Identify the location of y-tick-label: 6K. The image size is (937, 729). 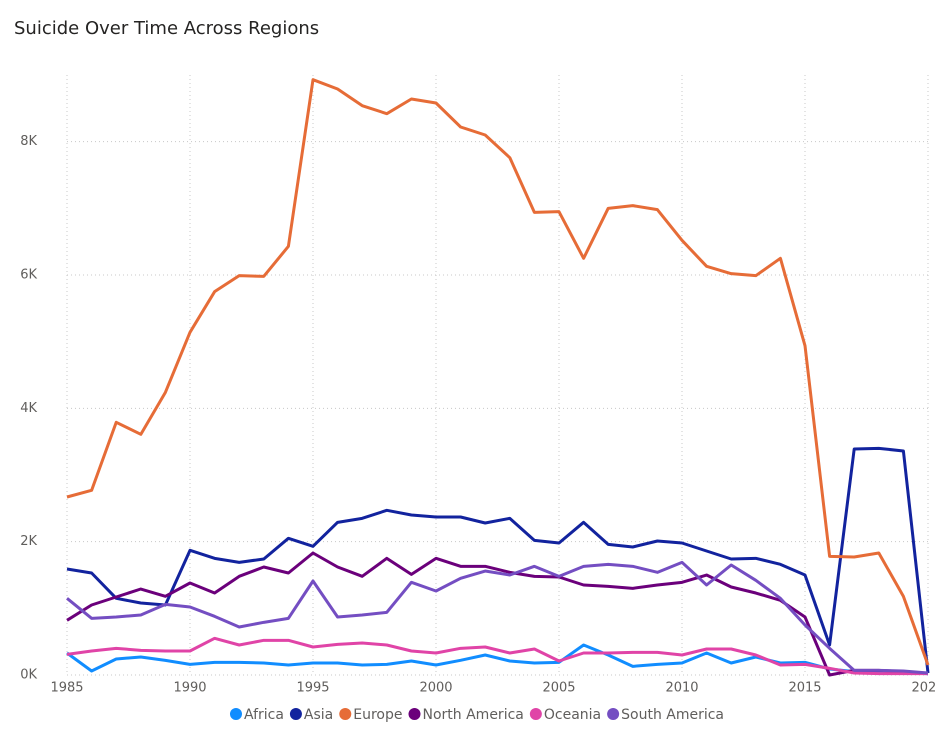
(28, 275).